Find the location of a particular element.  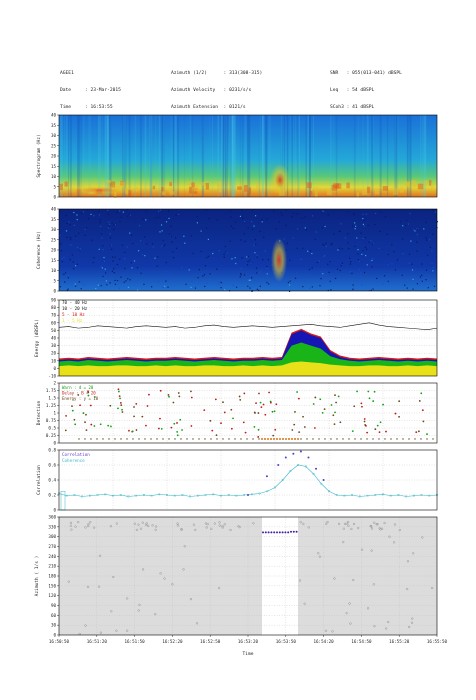

azimuth-y-tick-label: 90 is located at coordinates (54, 605).